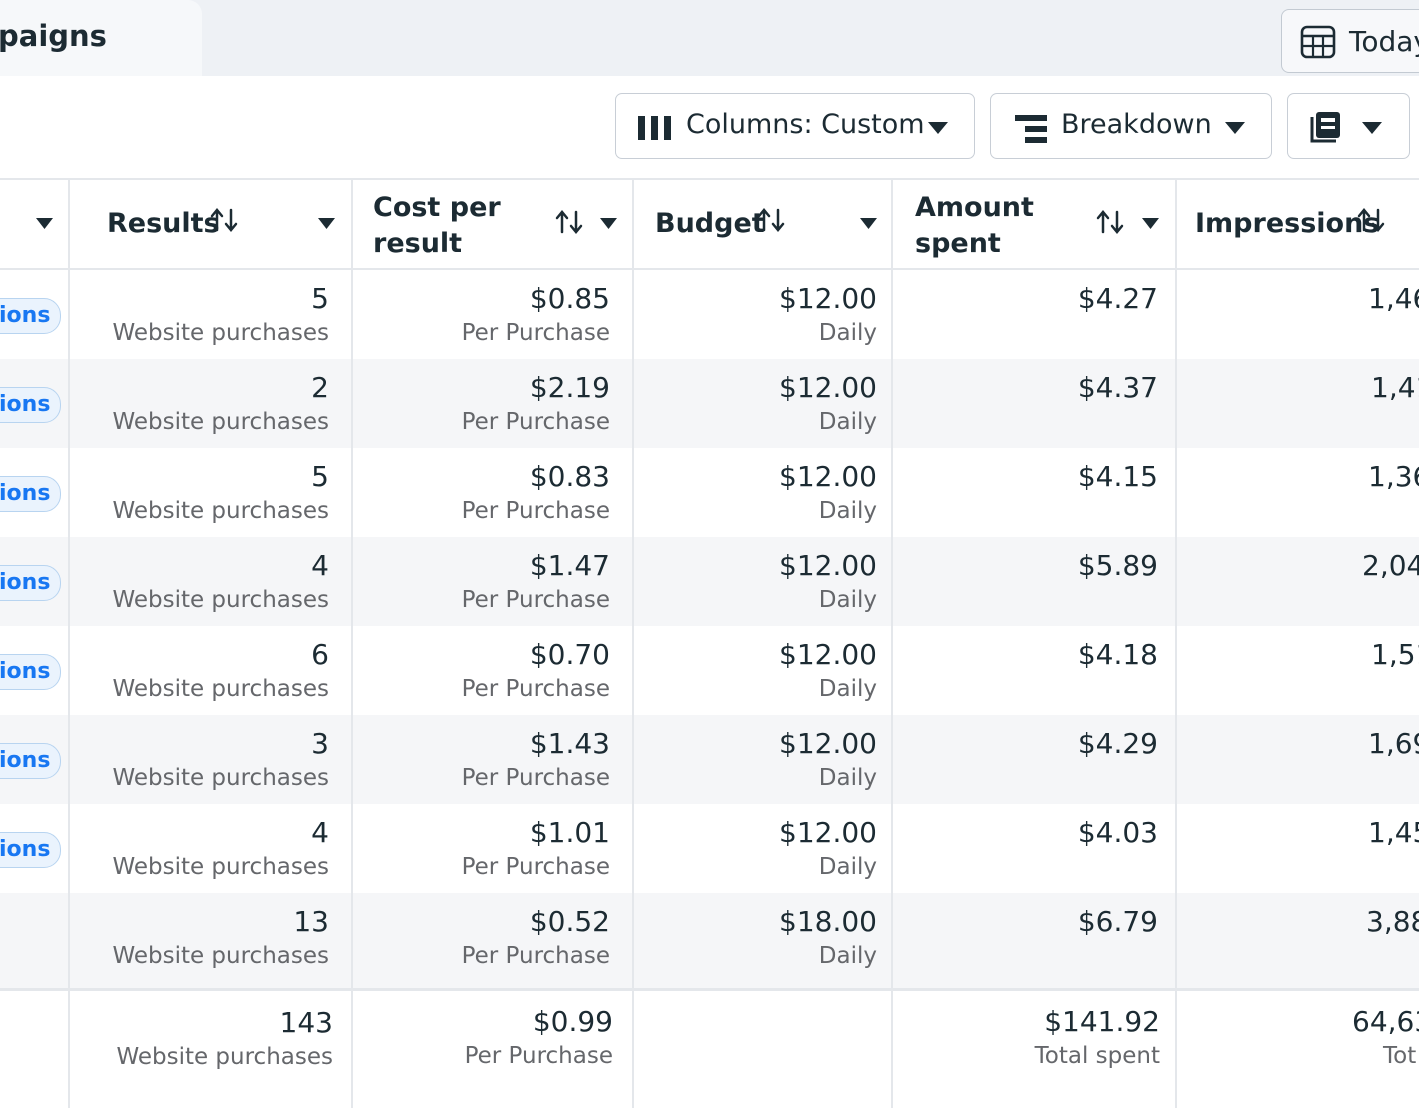 The width and height of the screenshot is (1419, 1111). Describe the element at coordinates (1348, 126) in the screenshot. I see `reports-button` at that location.